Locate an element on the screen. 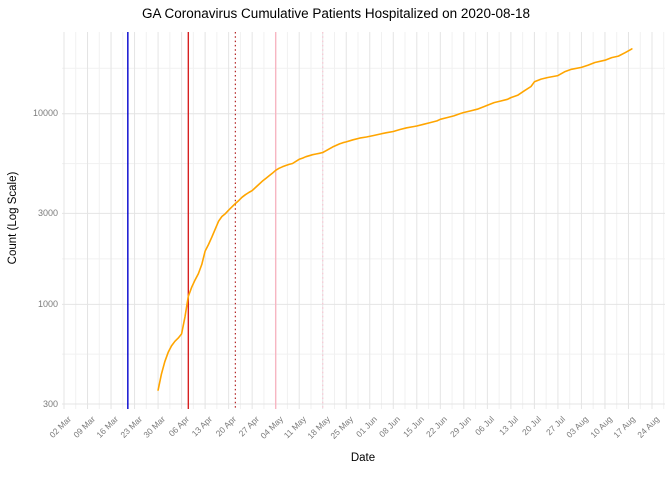  y-tick-label: 300 is located at coordinates (50, 403).